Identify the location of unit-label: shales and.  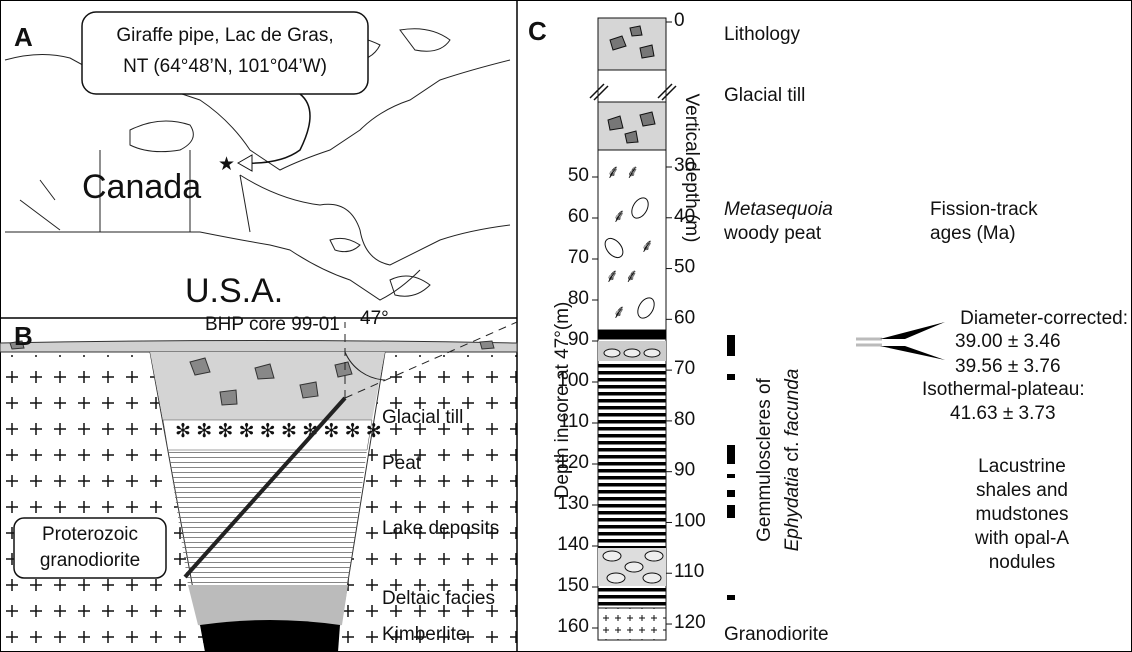
(1022, 490).